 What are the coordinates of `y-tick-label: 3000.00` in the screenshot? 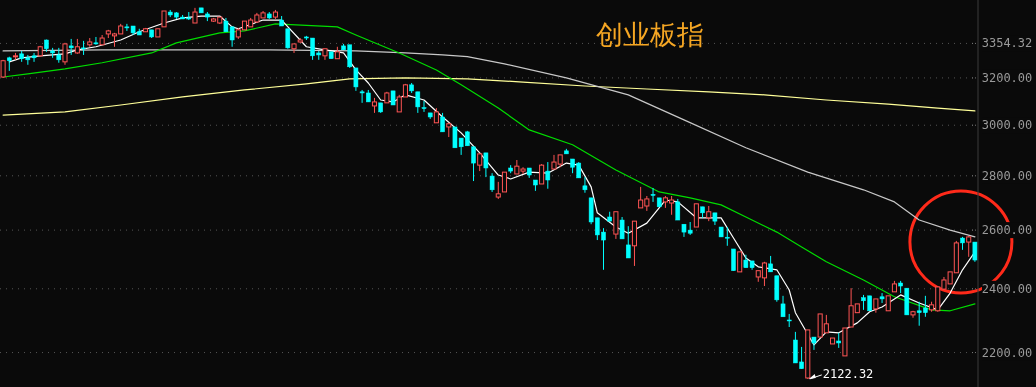 It's located at (1007, 125).